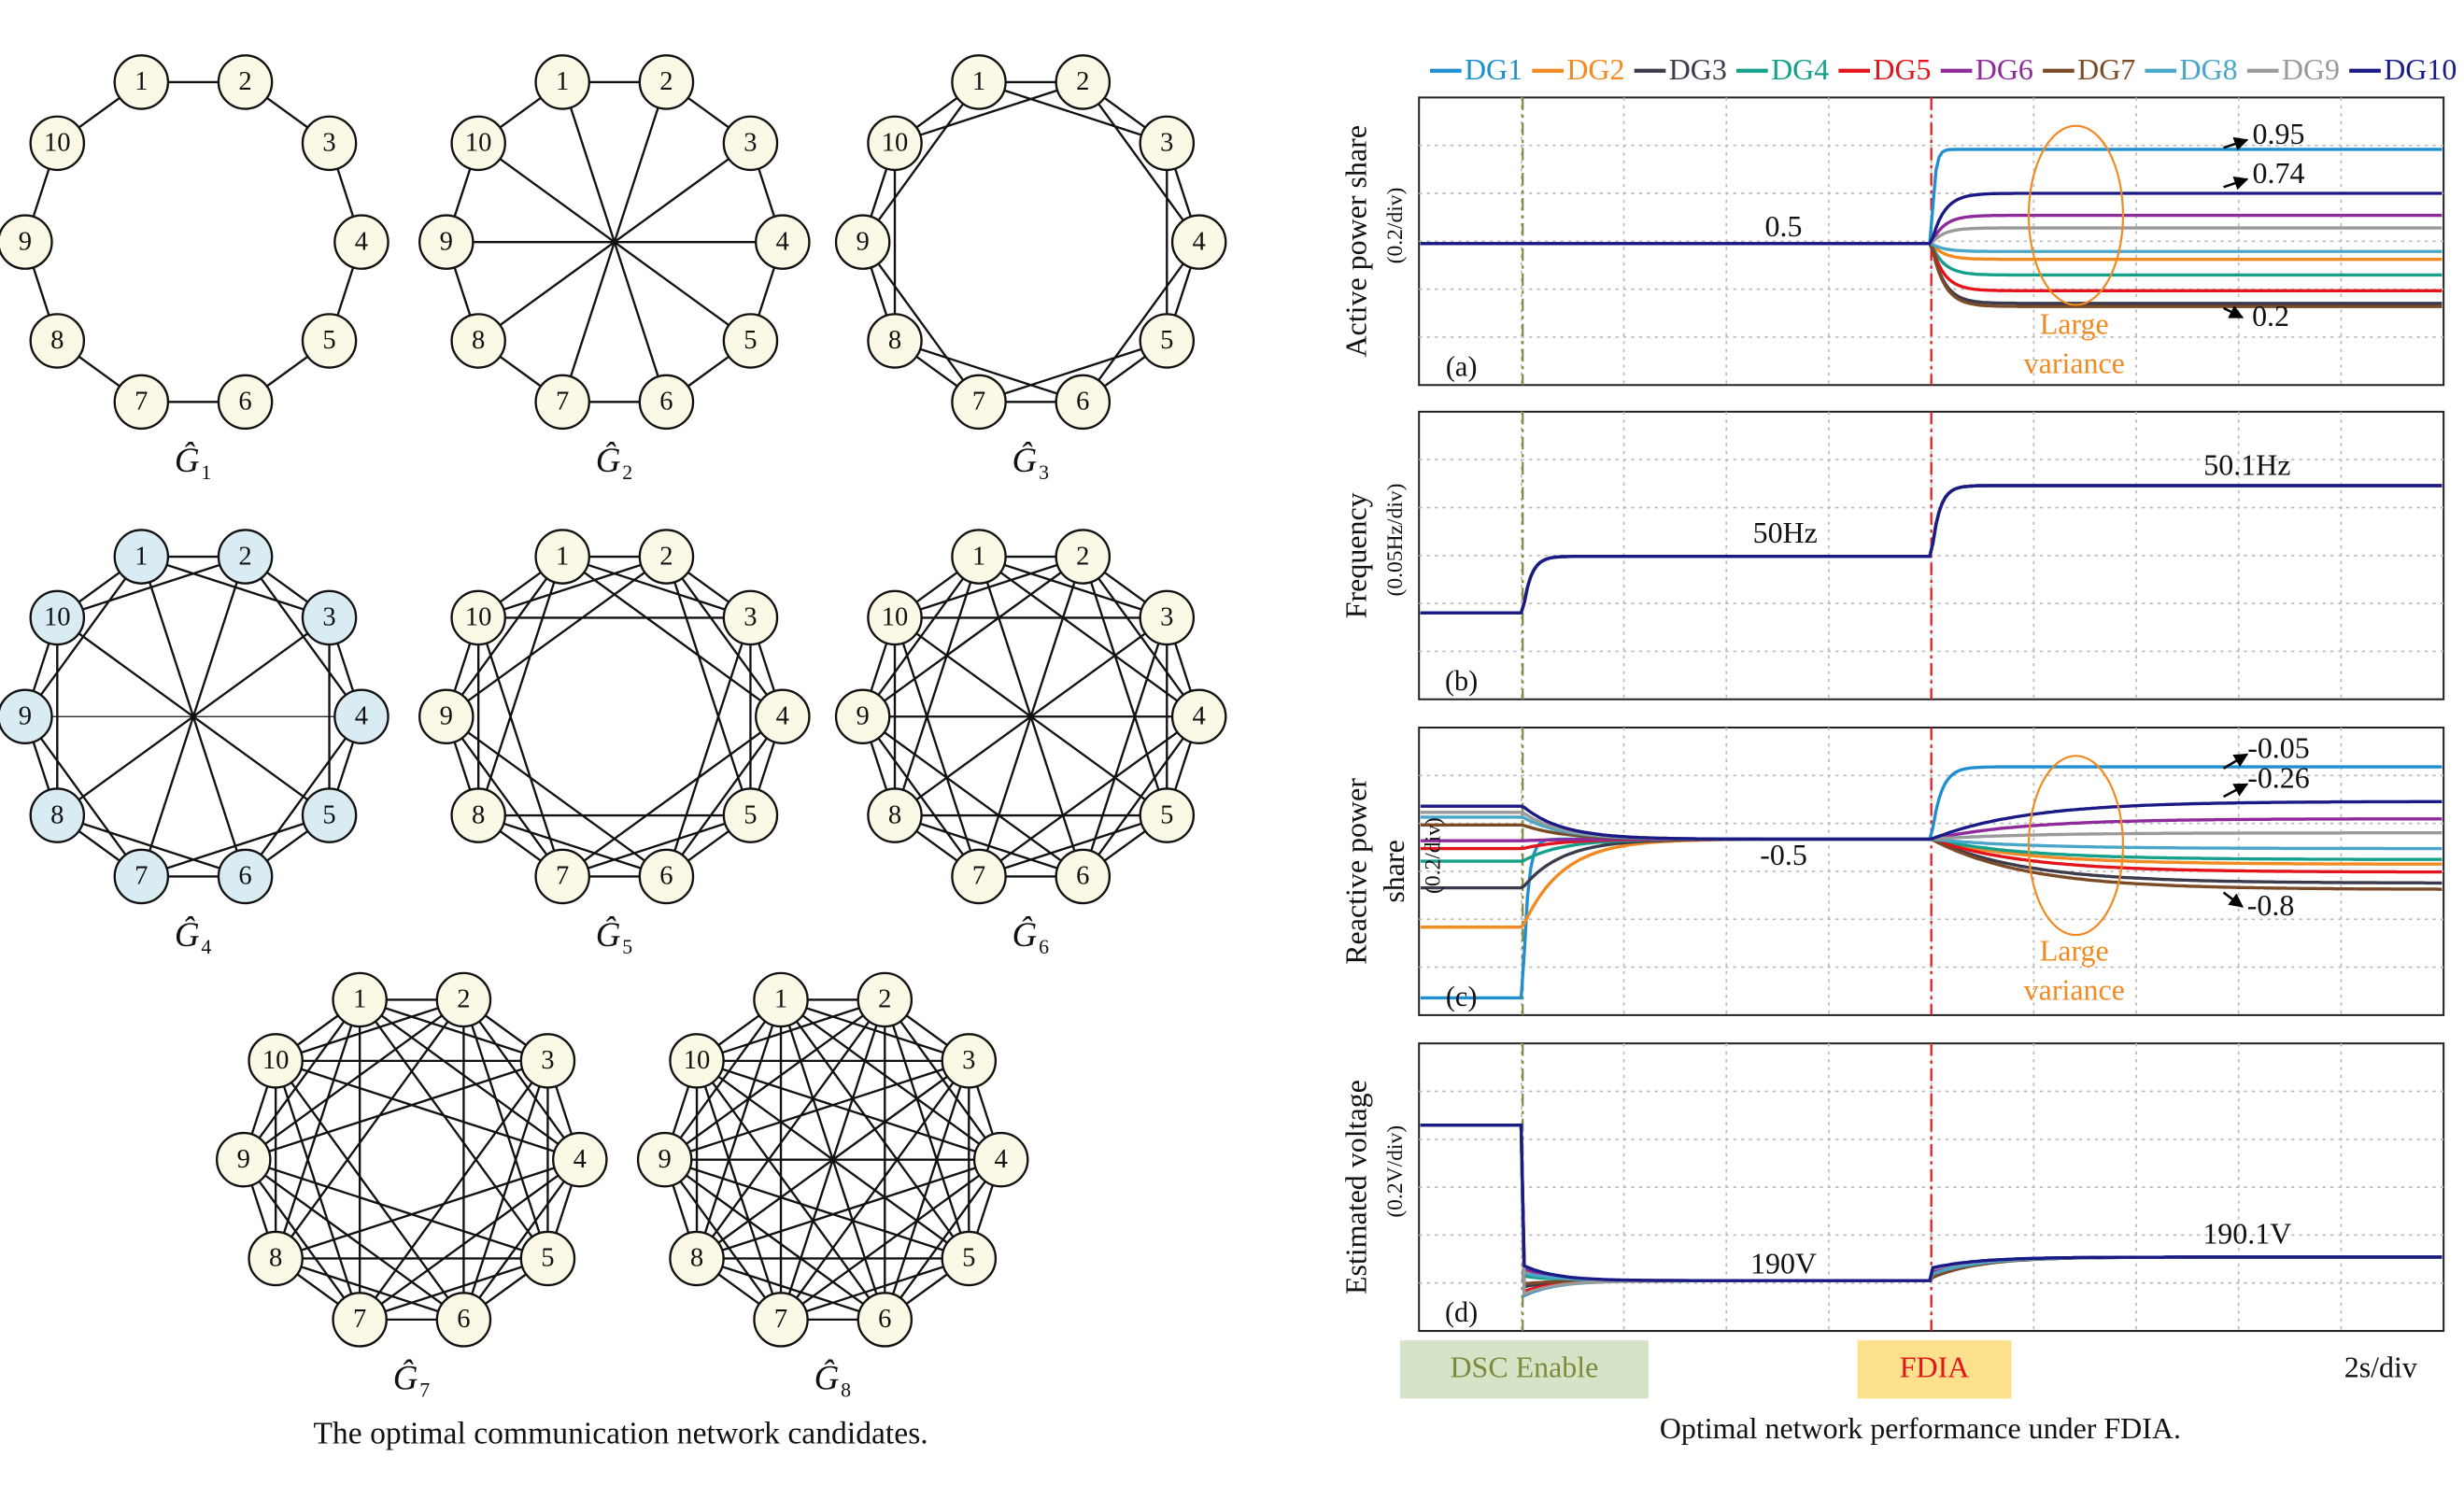 This screenshot has height=1485, width=2464. Describe the element at coordinates (1902, 69) in the screenshot. I see `legend-label: DG5` at that location.